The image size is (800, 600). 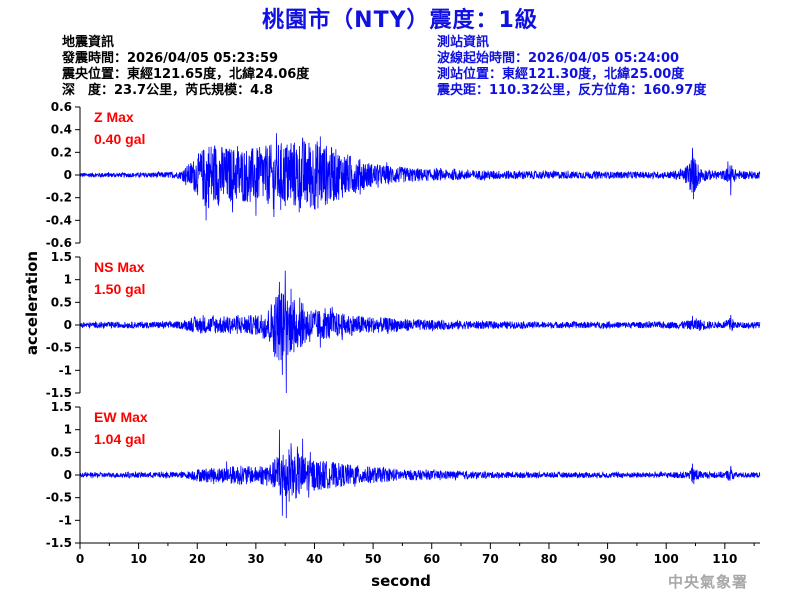 What do you see at coordinates (561, 74) in the screenshot?
I see `station-location: 測站位置：東經121.30度，北緯25.00度` at bounding box center [561, 74].